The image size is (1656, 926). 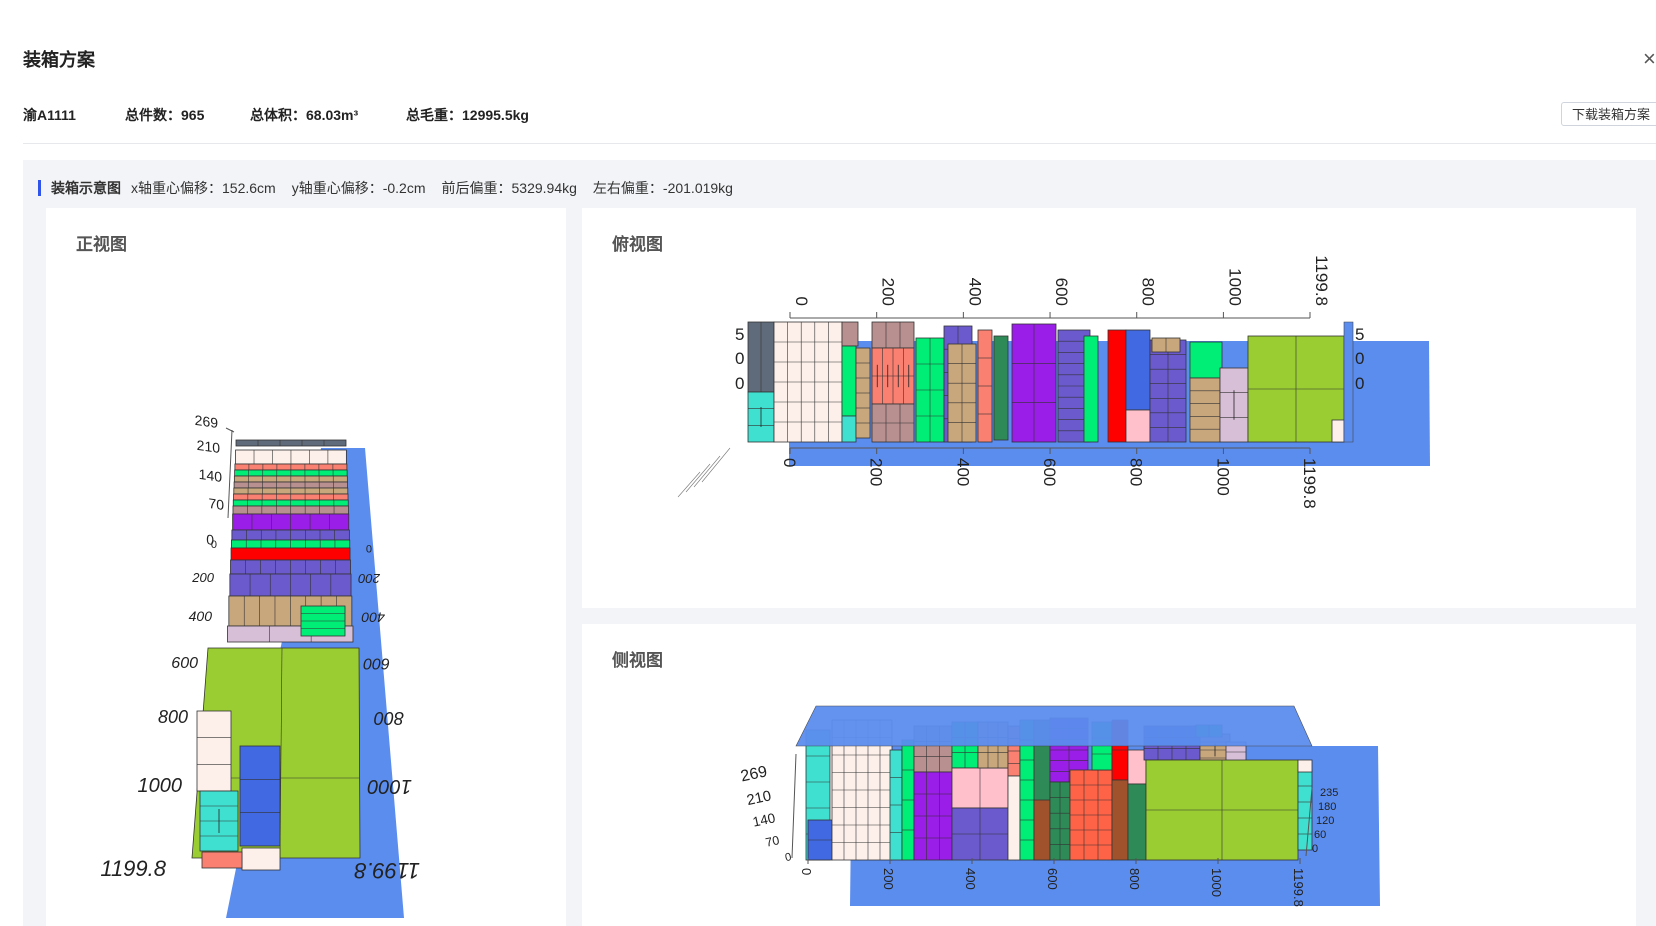 I want to click on top-width-tick-c: 0, so click(x=739, y=383).